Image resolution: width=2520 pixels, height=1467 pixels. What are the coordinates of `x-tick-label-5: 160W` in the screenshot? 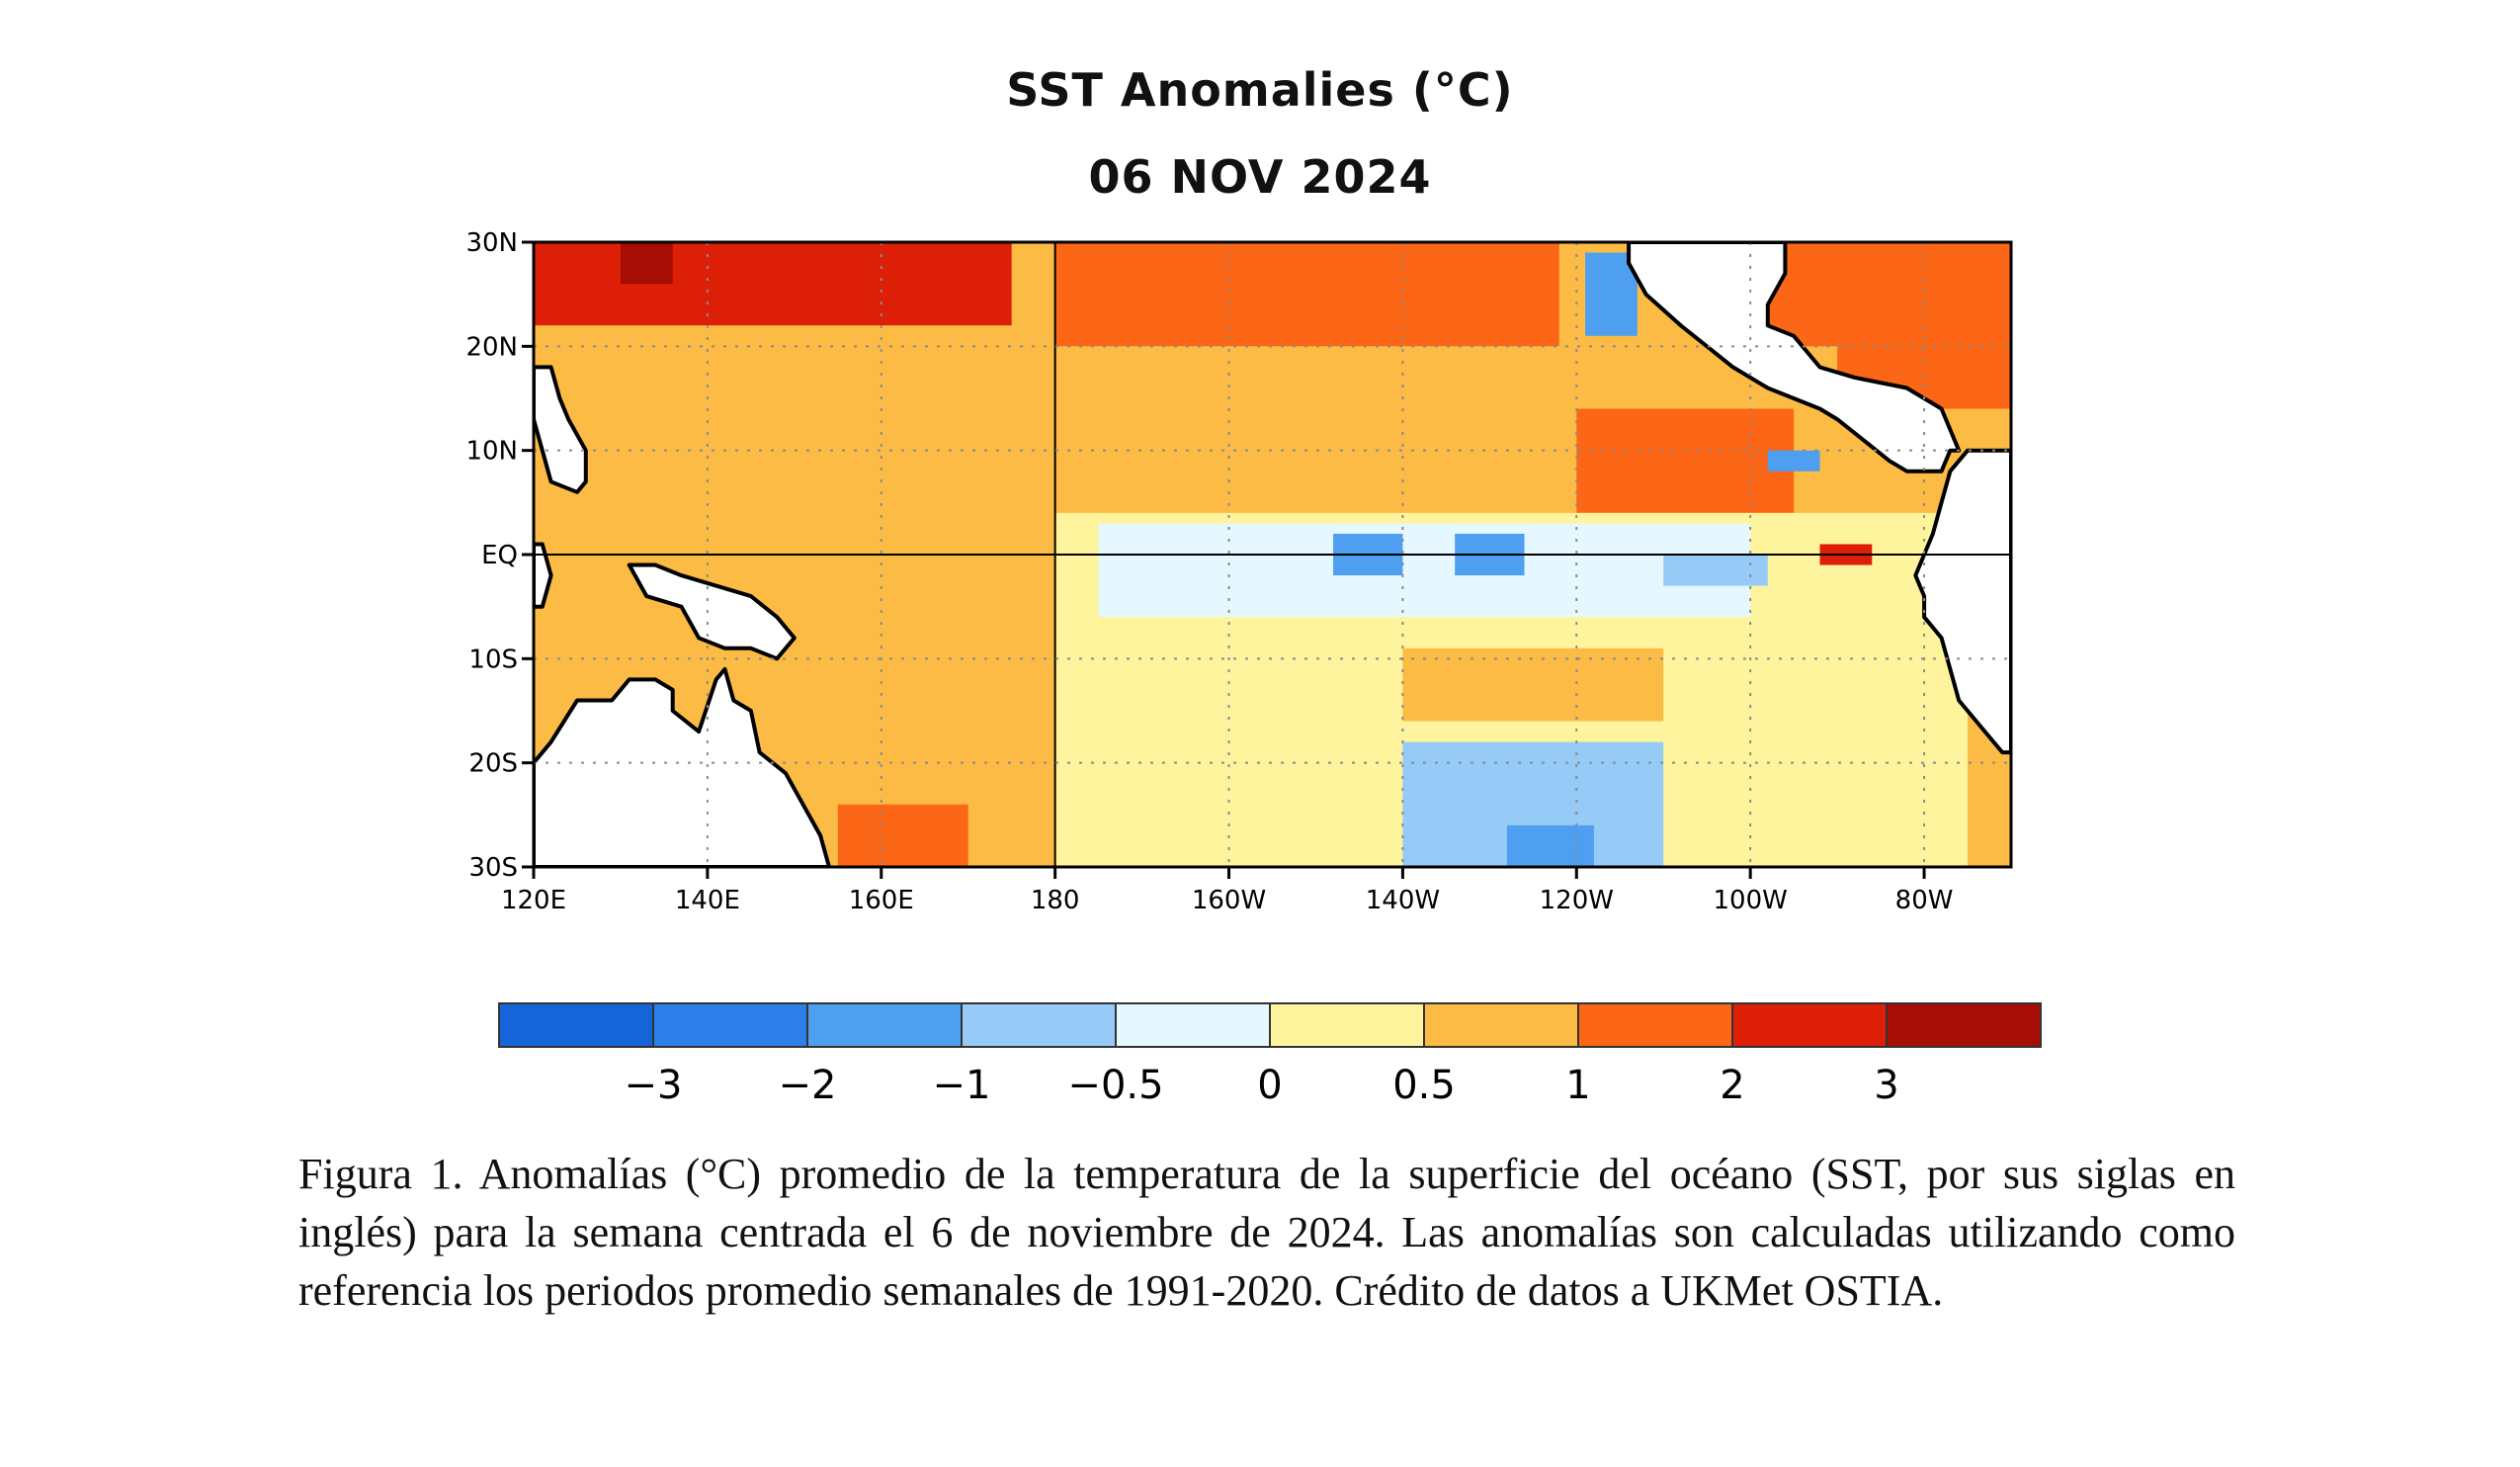 It's located at (1229, 900).